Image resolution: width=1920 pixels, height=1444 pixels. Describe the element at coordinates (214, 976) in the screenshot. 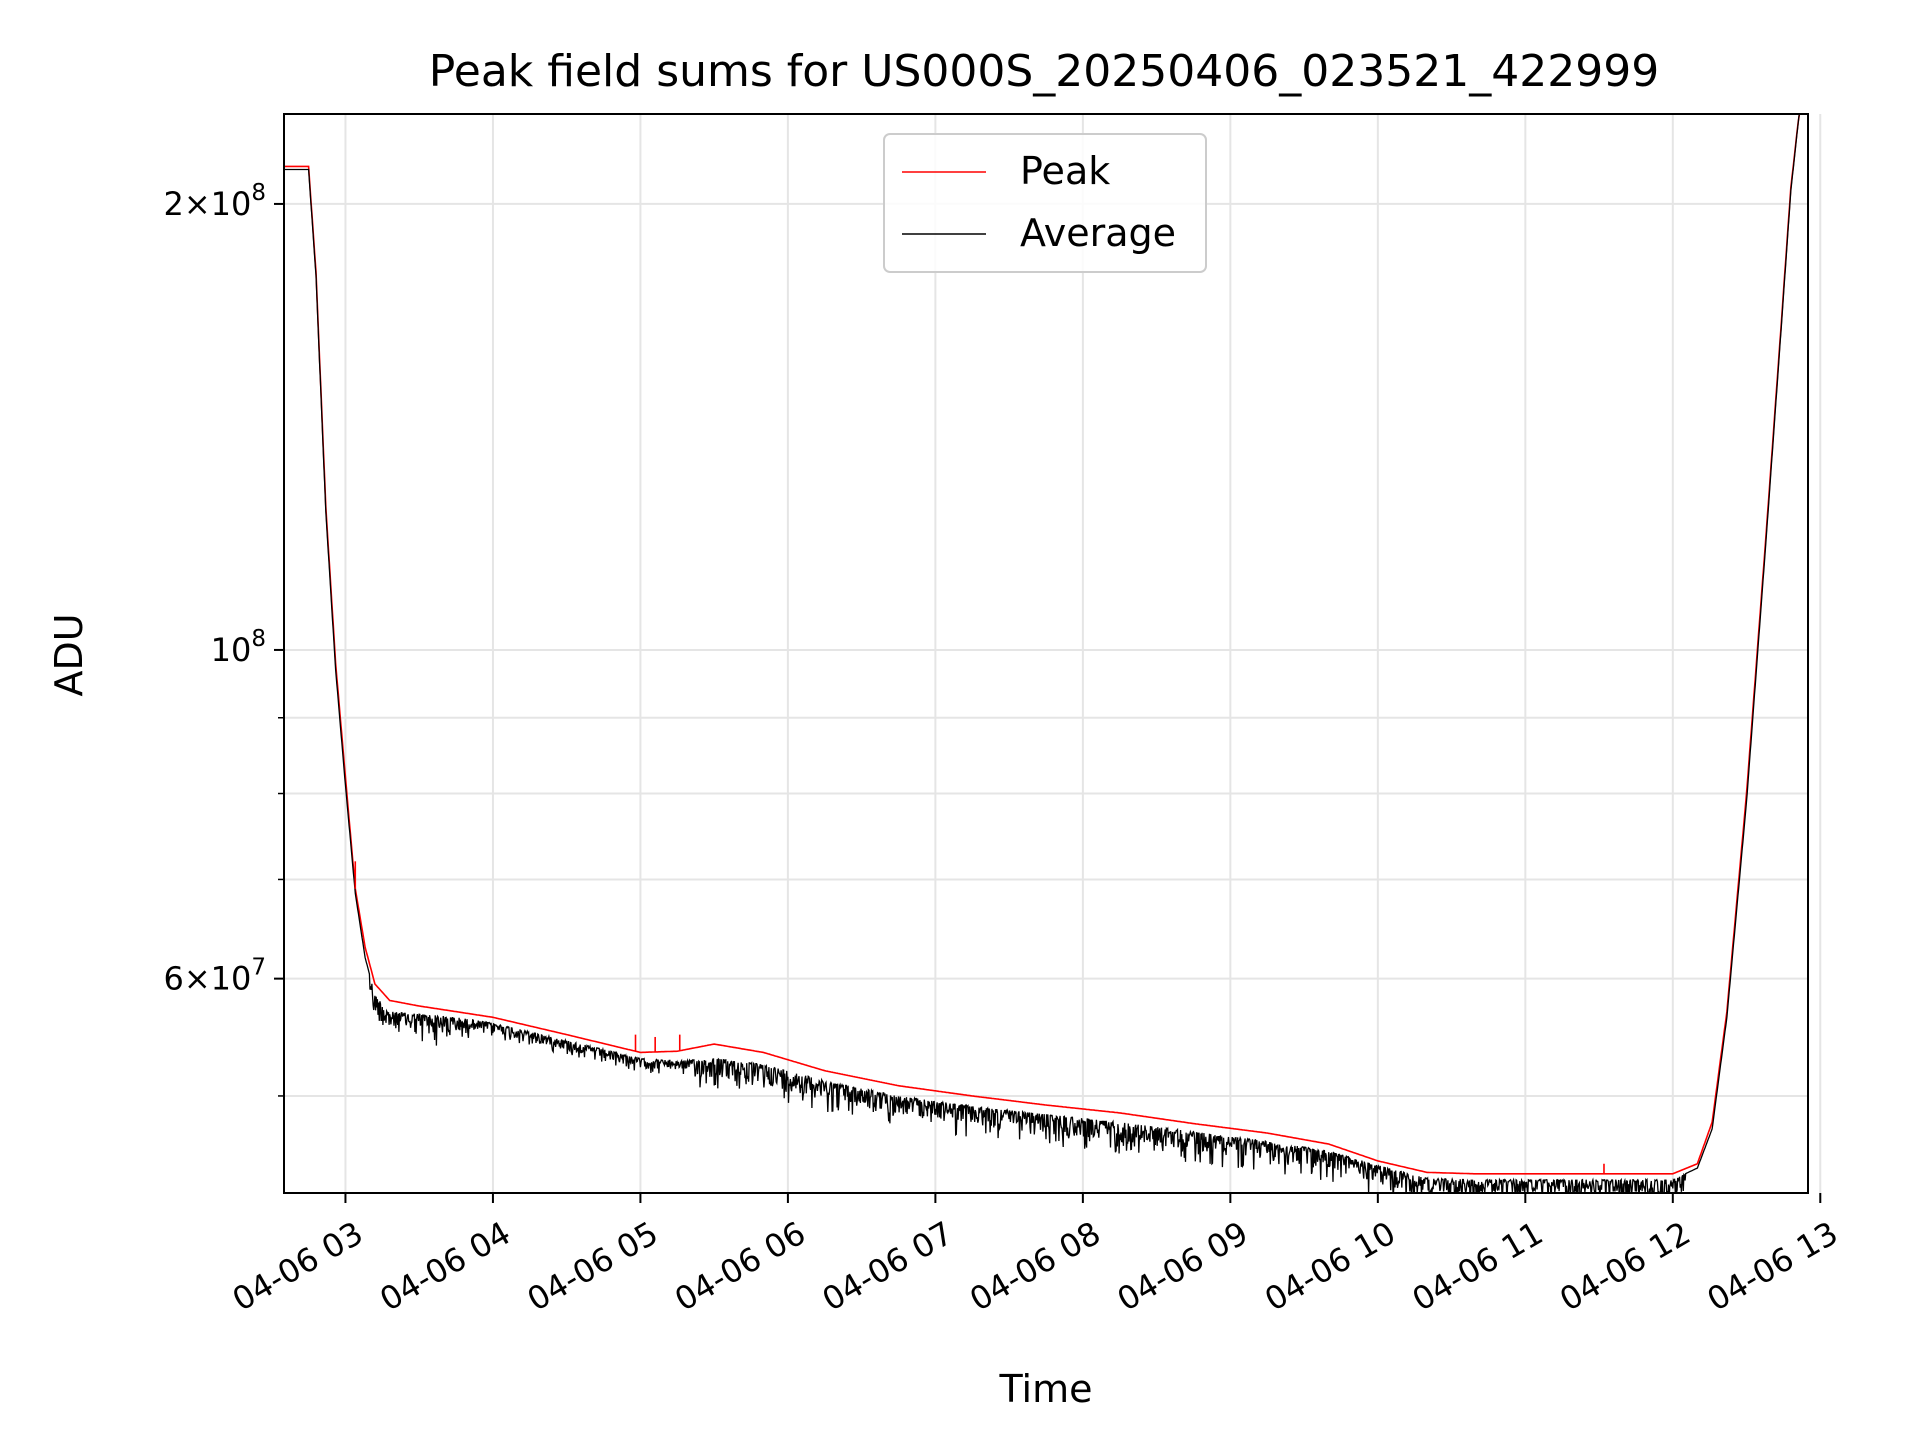

I see `y-tick-label: 6×107` at that location.